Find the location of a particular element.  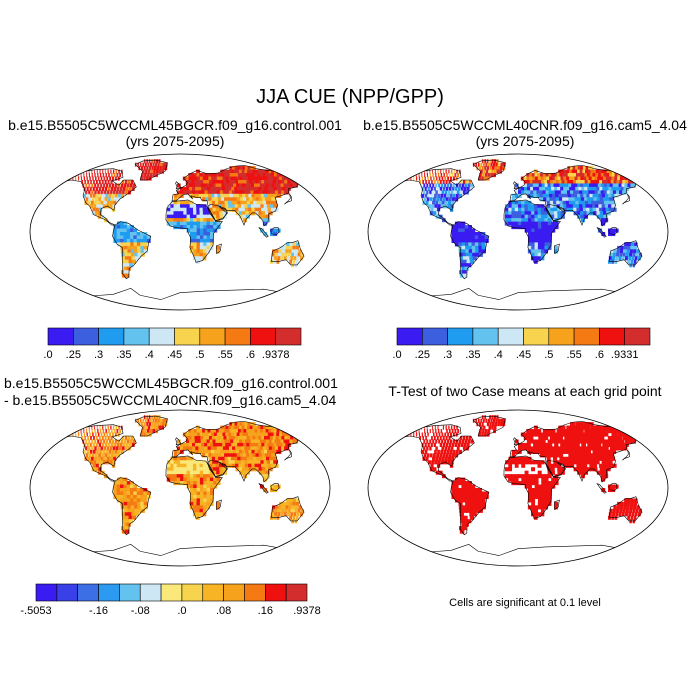

coastline-eurasia is located at coordinates (239, 451).